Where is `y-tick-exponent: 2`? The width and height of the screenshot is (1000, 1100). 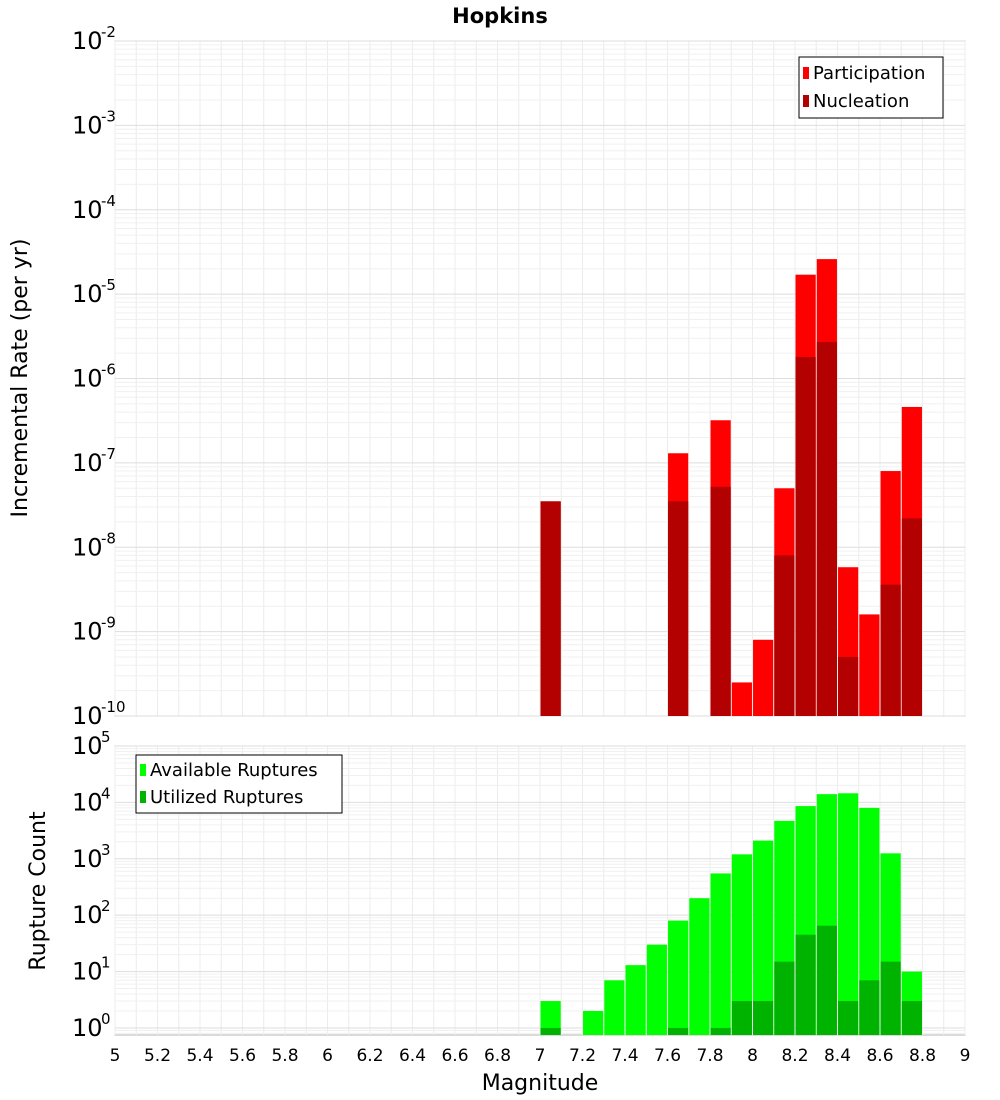
y-tick-exponent: 2 is located at coordinates (106, 906).